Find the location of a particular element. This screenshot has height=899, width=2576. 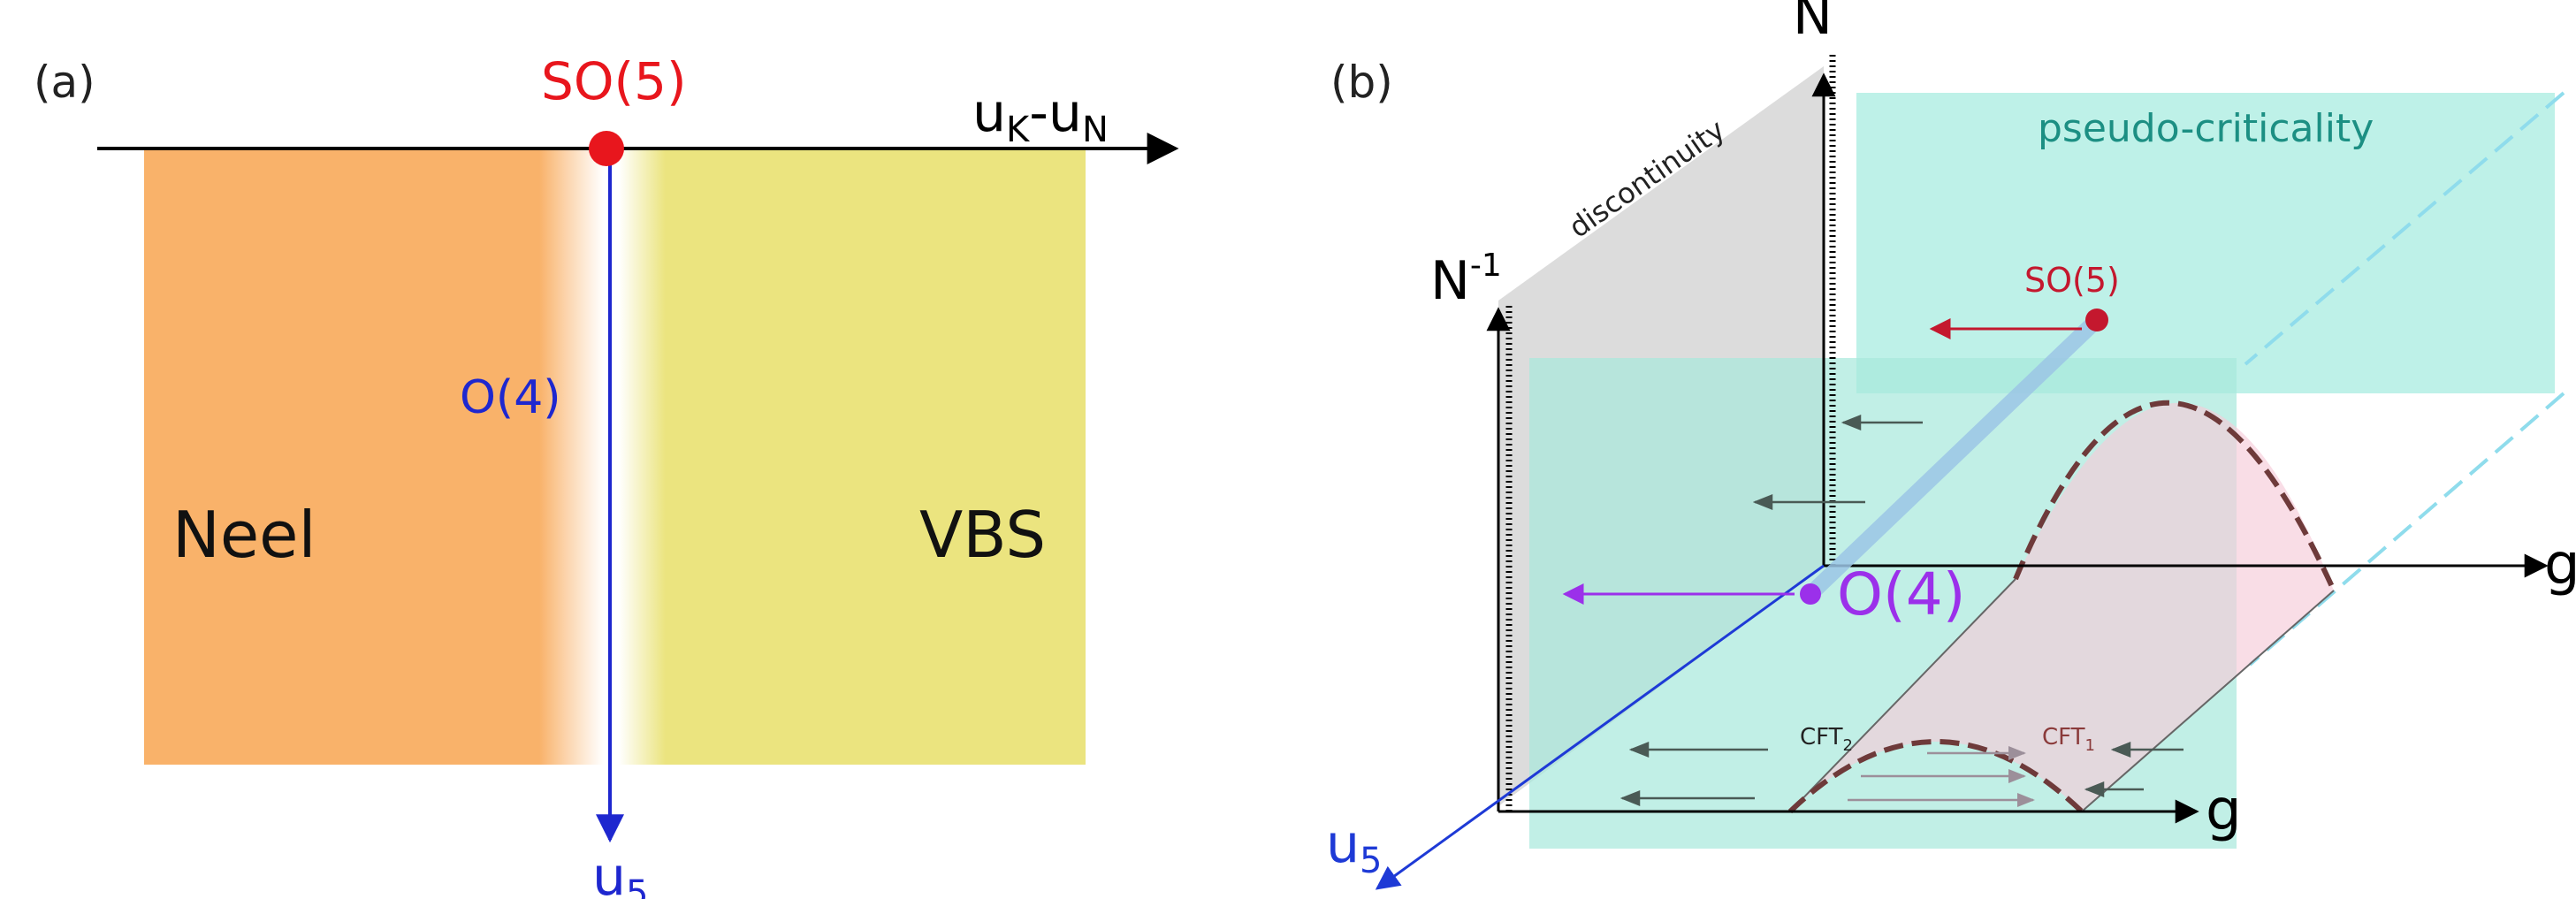

u5-axis-a-label: u5 is located at coordinates (620, 872).